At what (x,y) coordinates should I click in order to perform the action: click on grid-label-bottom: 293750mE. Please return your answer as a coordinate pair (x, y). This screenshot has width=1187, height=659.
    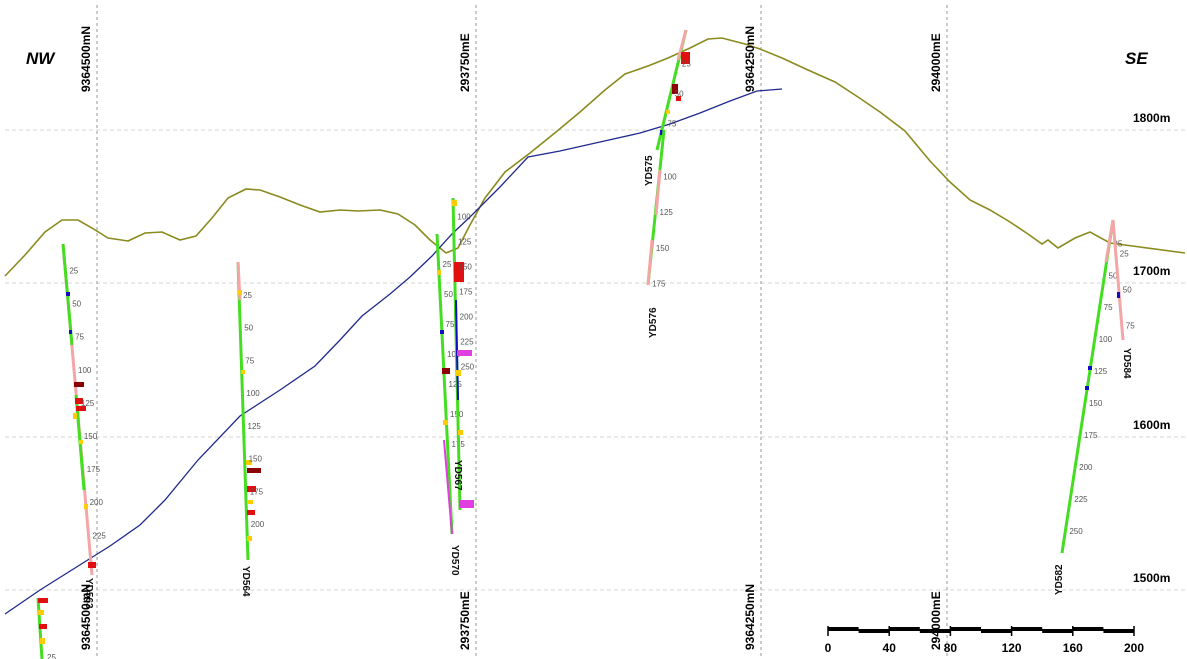
    Looking at the image, I should click on (465, 620).